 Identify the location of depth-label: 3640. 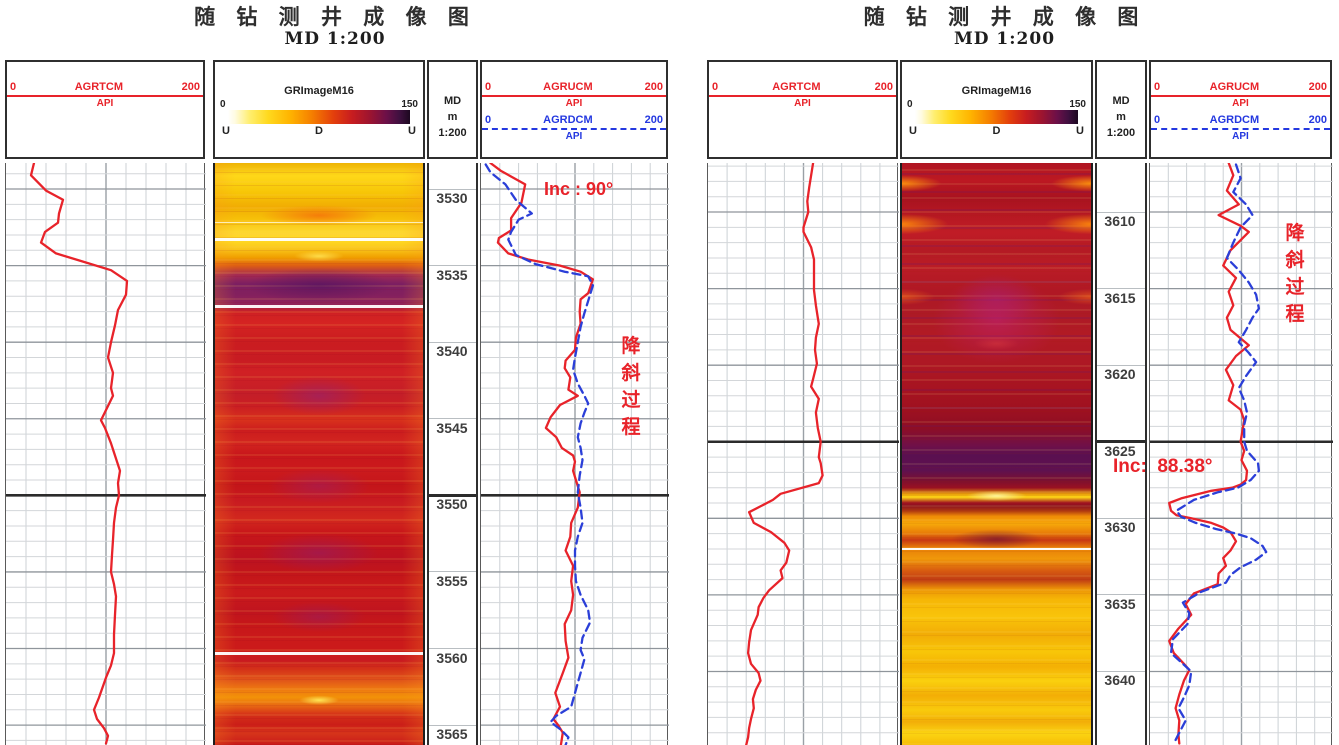
(1120, 680).